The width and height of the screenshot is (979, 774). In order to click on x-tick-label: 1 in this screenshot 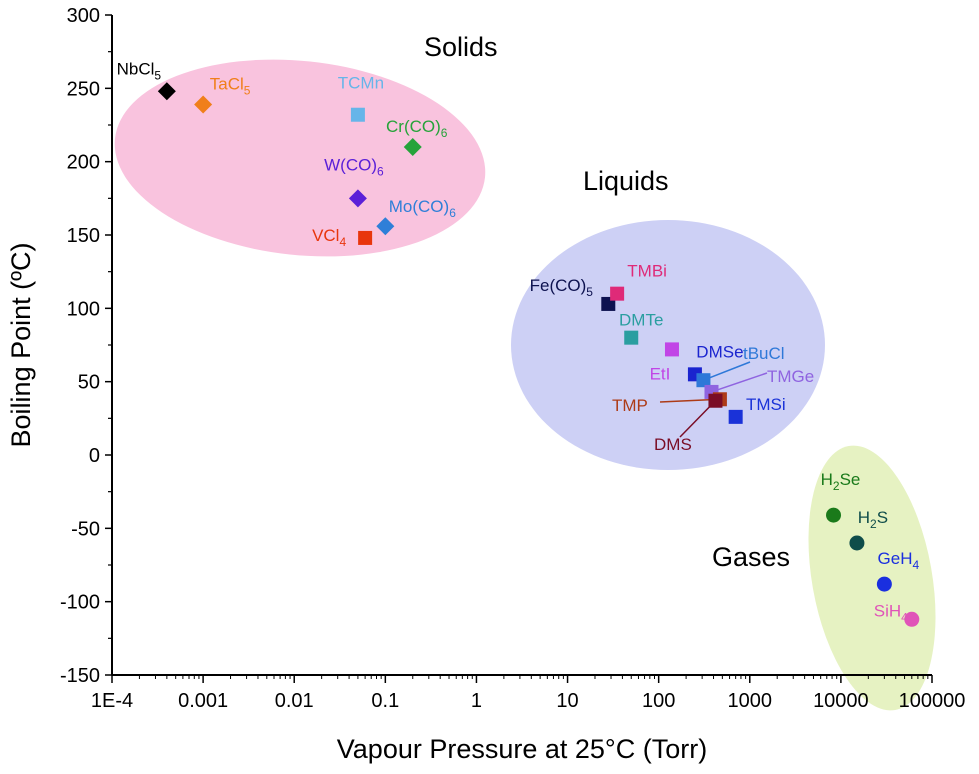, I will do `click(476, 701)`.